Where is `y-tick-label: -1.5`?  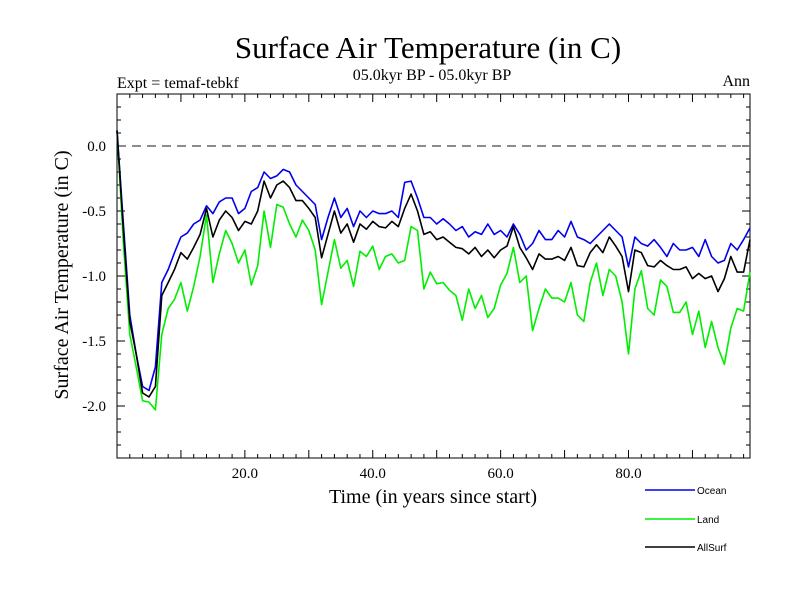
y-tick-label: -1.5 is located at coordinates (94, 342).